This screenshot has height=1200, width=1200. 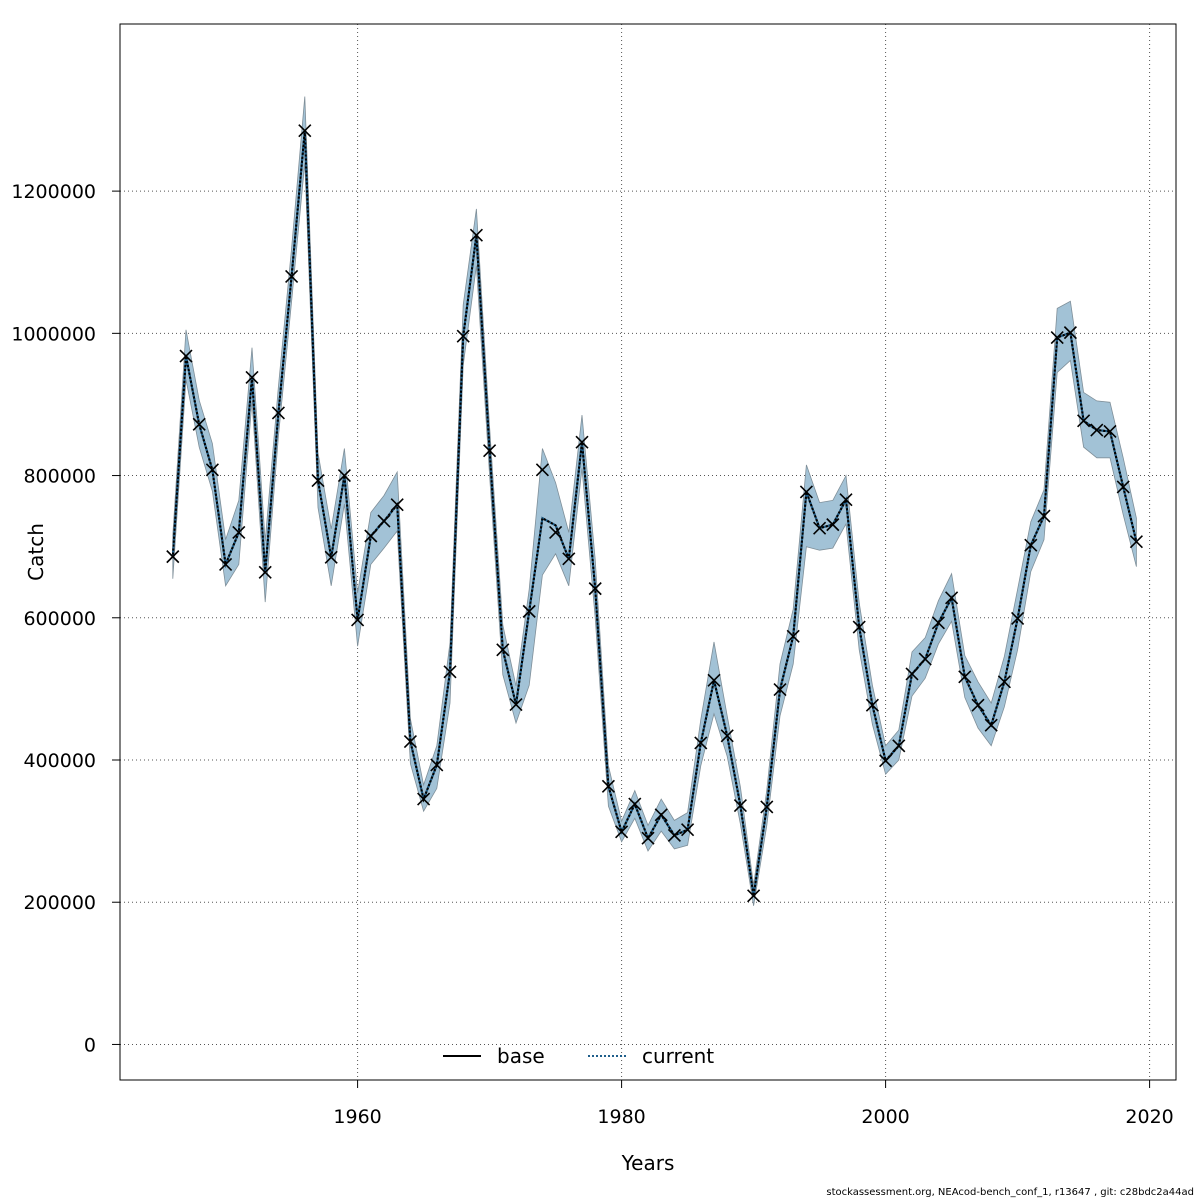 I want to click on observed-marker-1961, so click(x=371, y=536).